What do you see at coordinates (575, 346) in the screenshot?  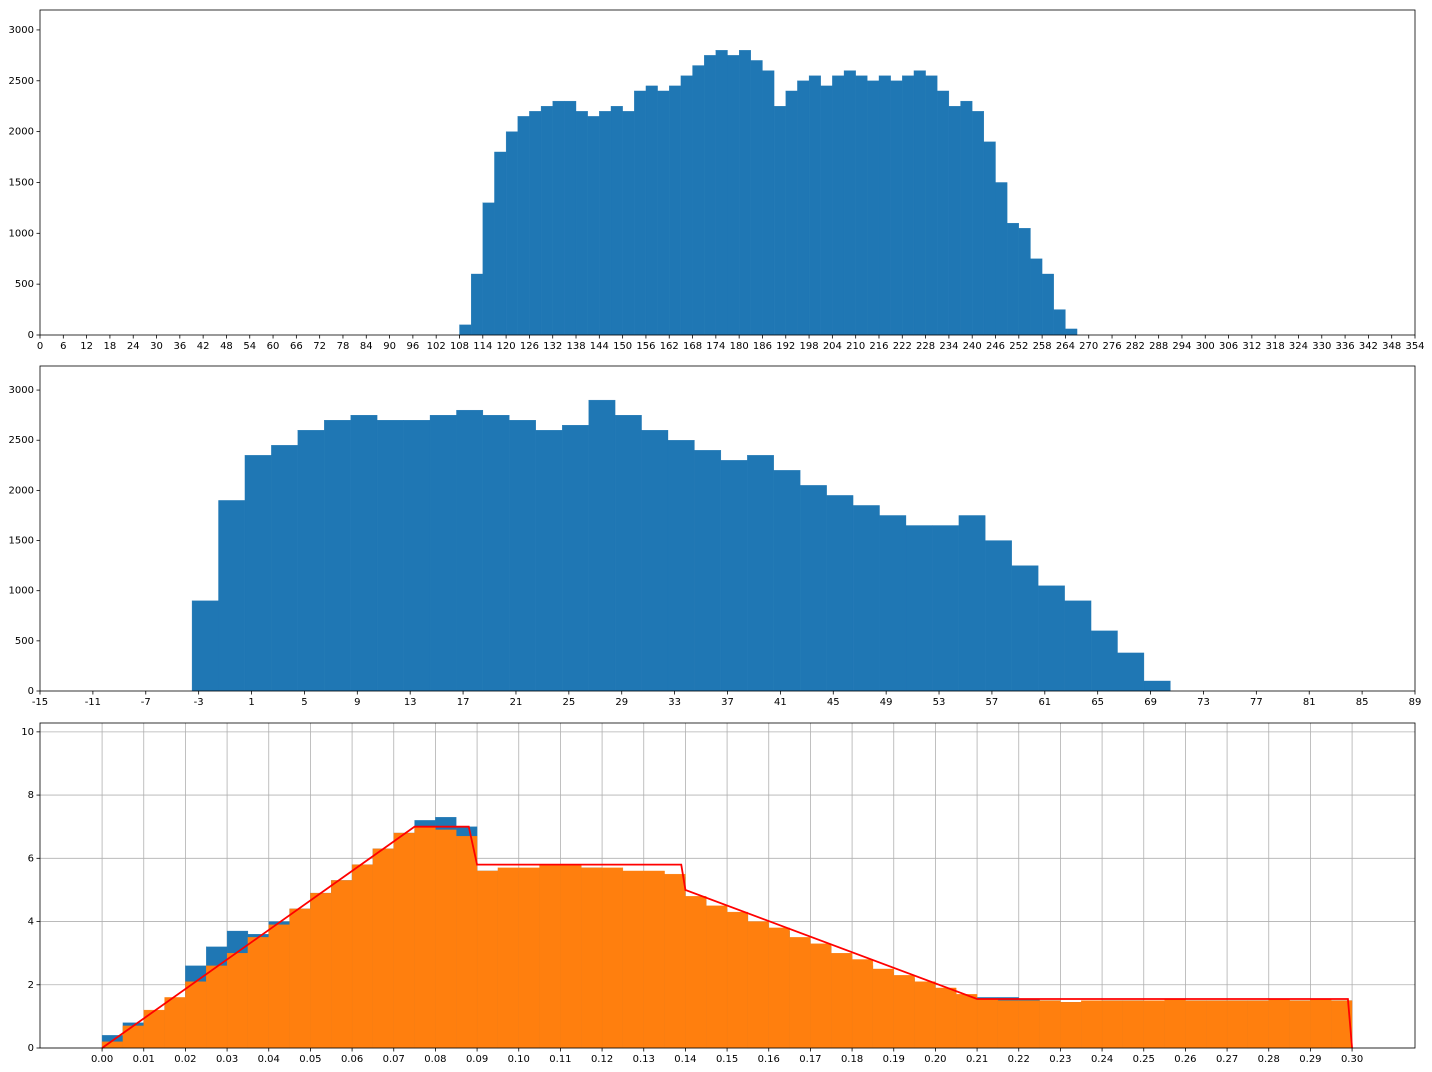 I see `x-tick-label: 138` at bounding box center [575, 346].